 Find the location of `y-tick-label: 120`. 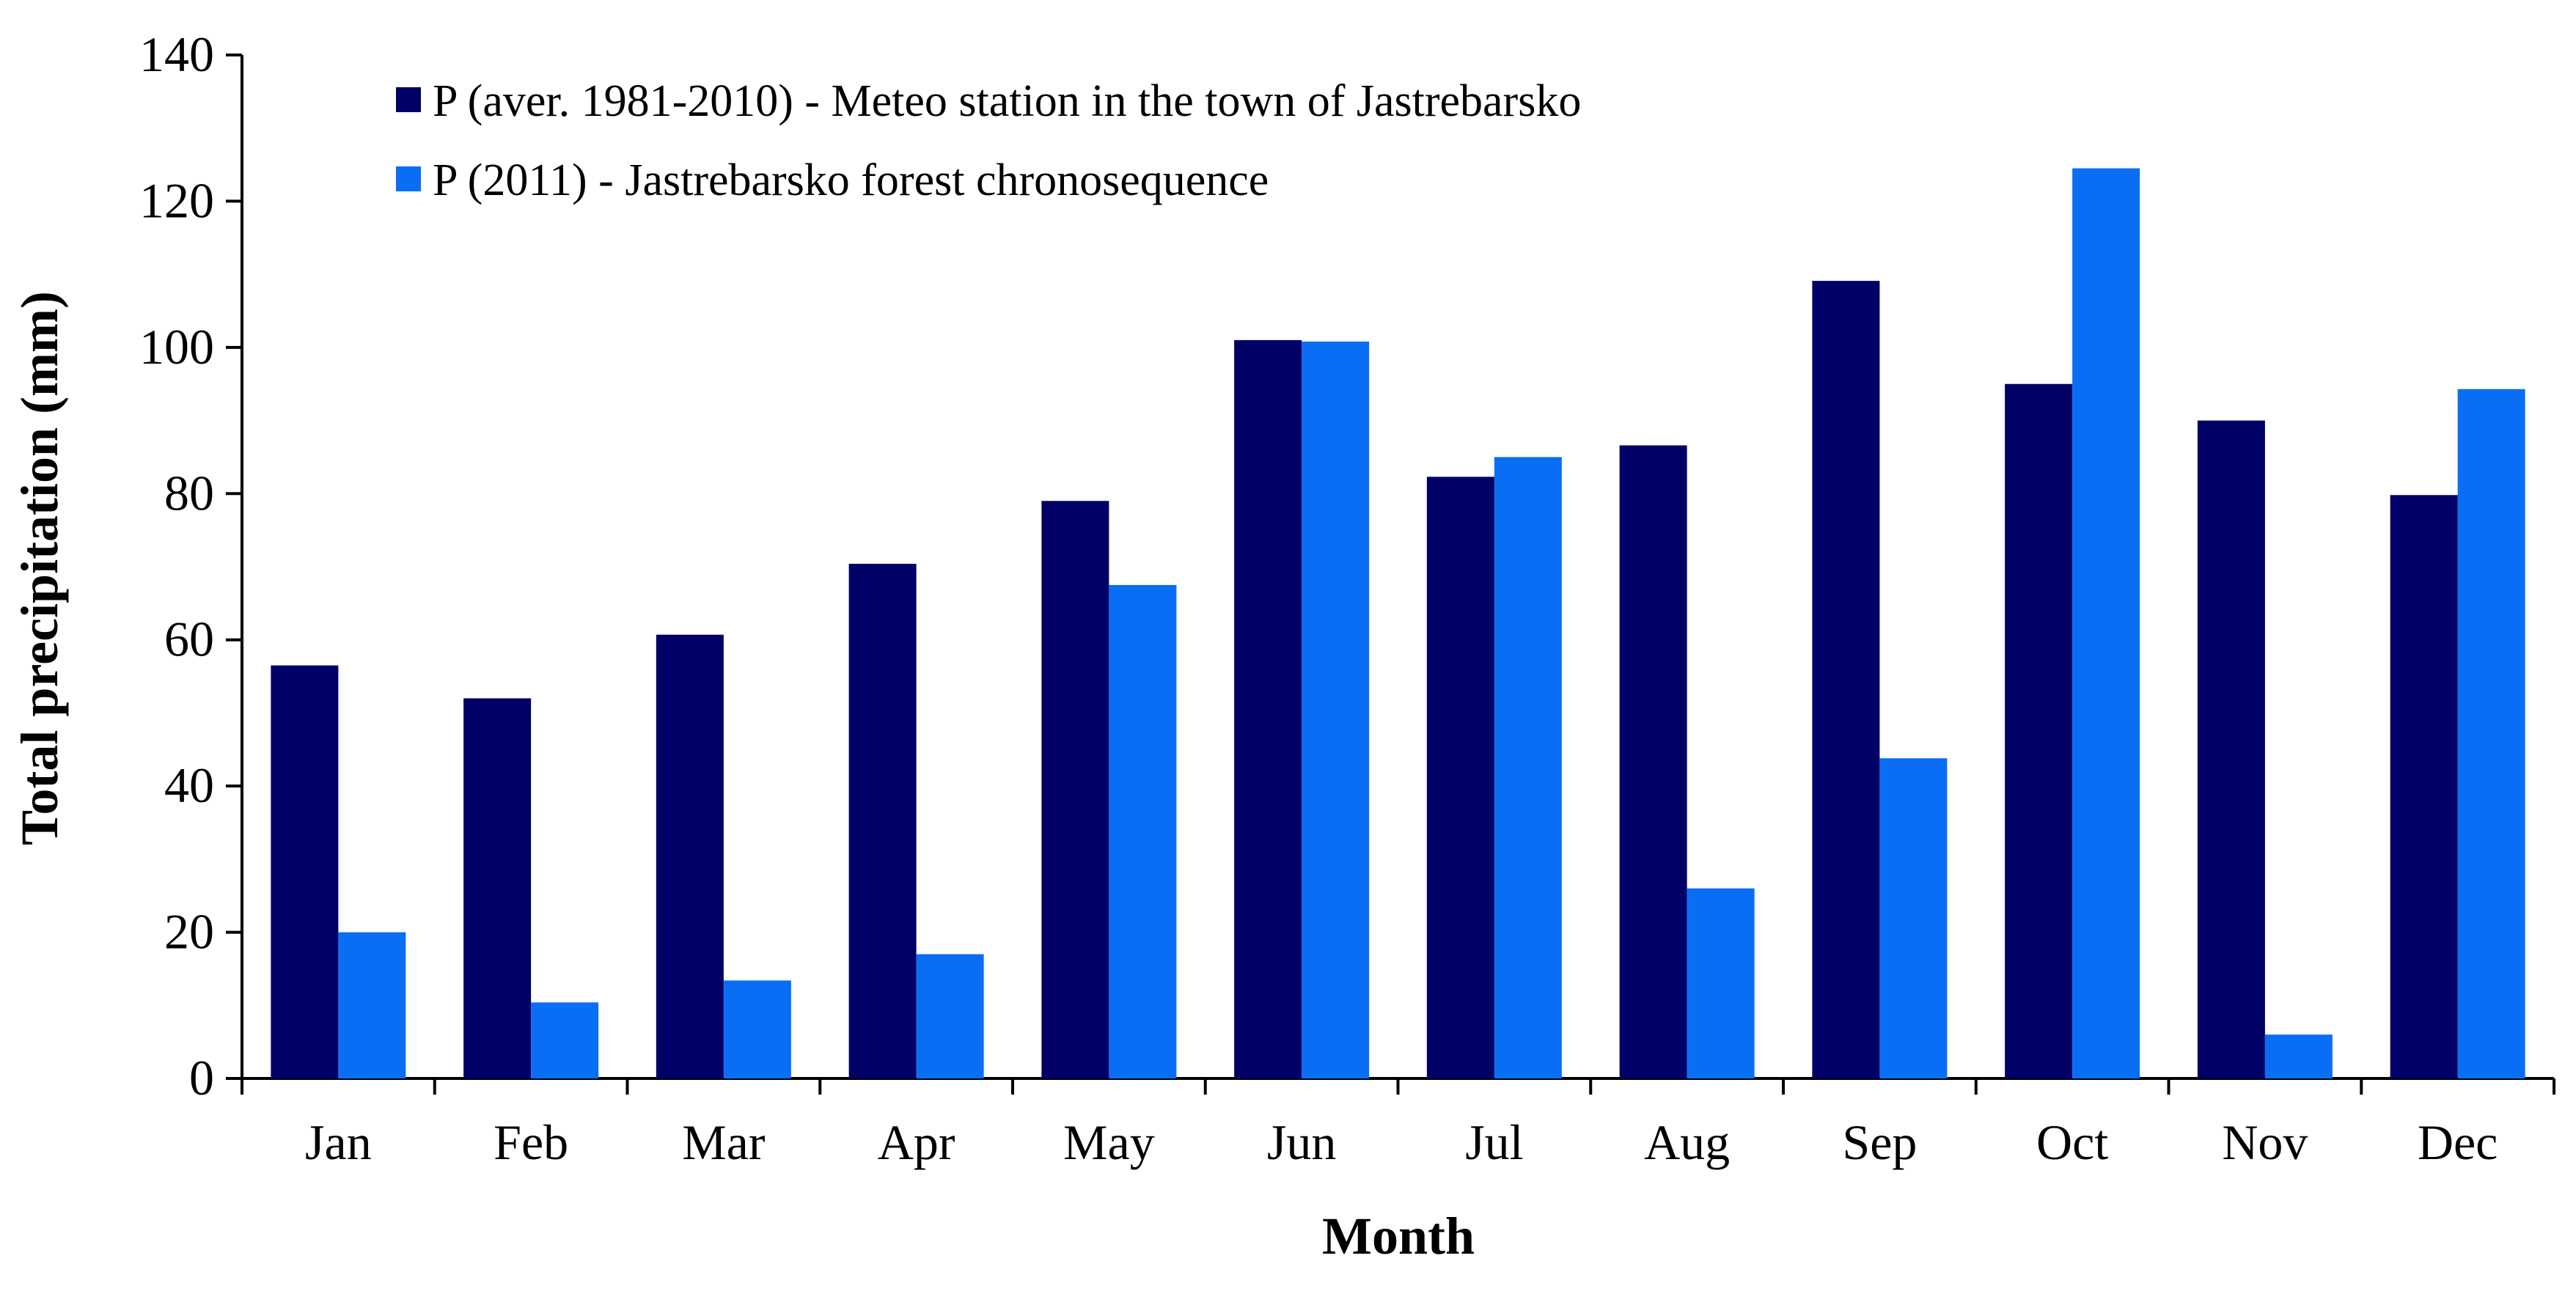

y-tick-label: 120 is located at coordinates (177, 200).